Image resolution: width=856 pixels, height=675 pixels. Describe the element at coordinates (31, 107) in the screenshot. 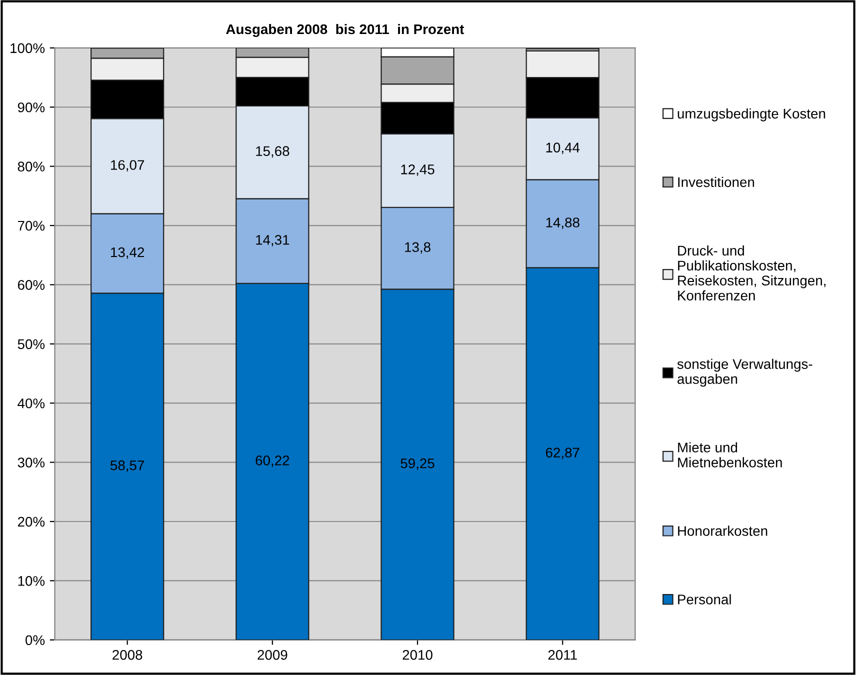

I see `y-tick-label: 90%` at that location.